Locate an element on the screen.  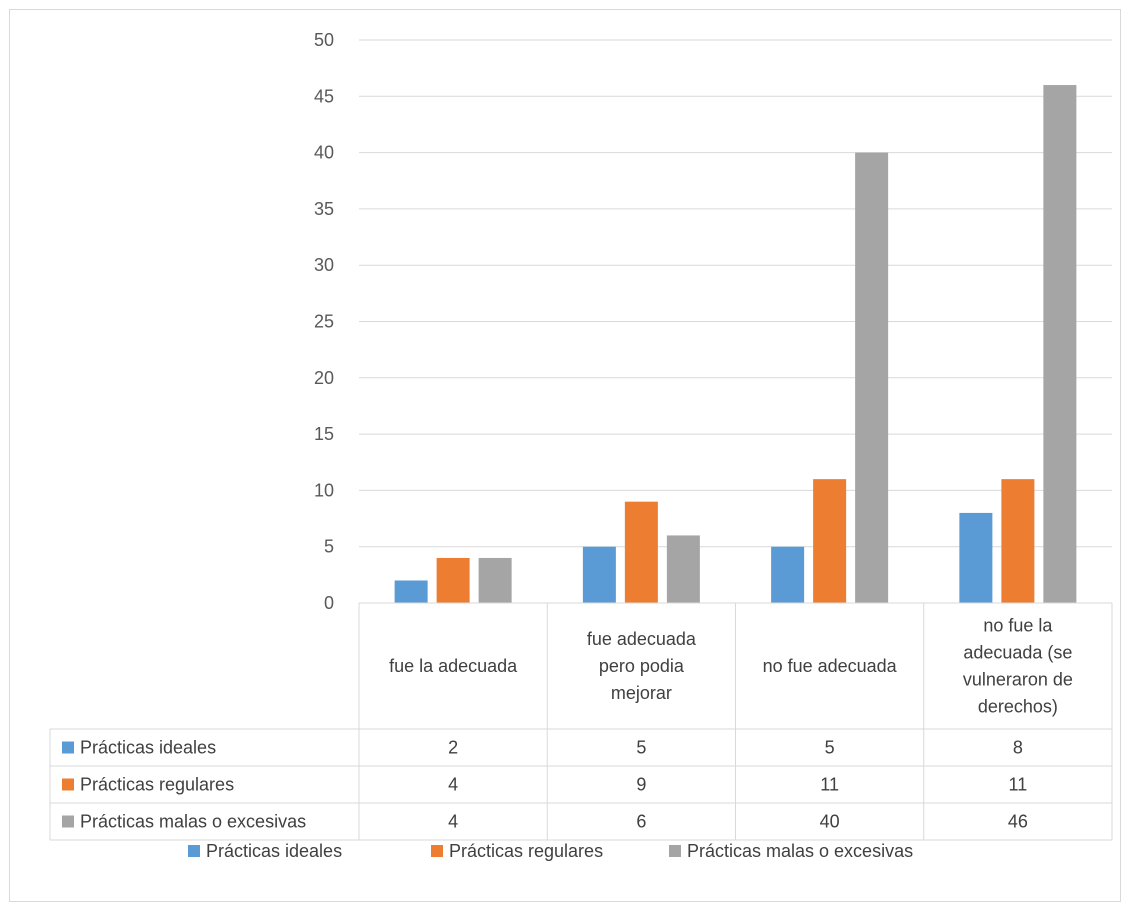
x-category-label: pero podia is located at coordinates (642, 666).